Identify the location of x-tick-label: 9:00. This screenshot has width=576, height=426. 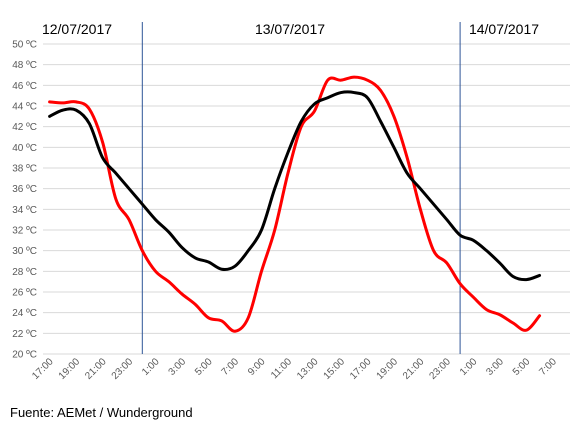
(257, 367).